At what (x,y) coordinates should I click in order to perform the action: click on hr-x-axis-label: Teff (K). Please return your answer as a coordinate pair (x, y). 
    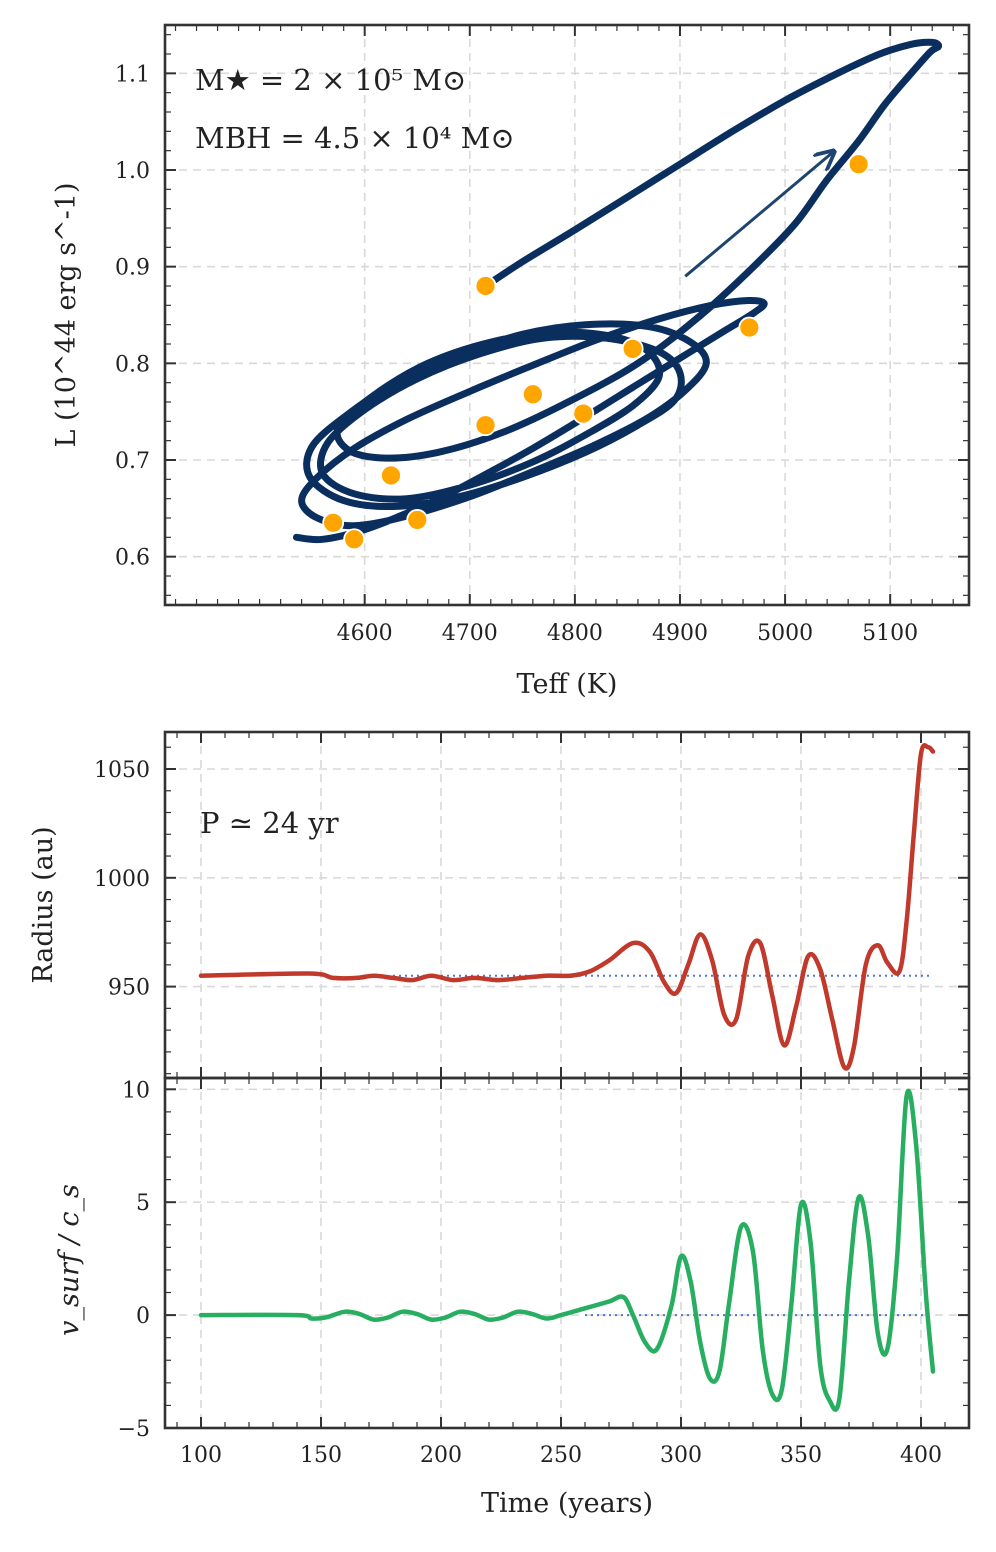
    Looking at the image, I should click on (567, 684).